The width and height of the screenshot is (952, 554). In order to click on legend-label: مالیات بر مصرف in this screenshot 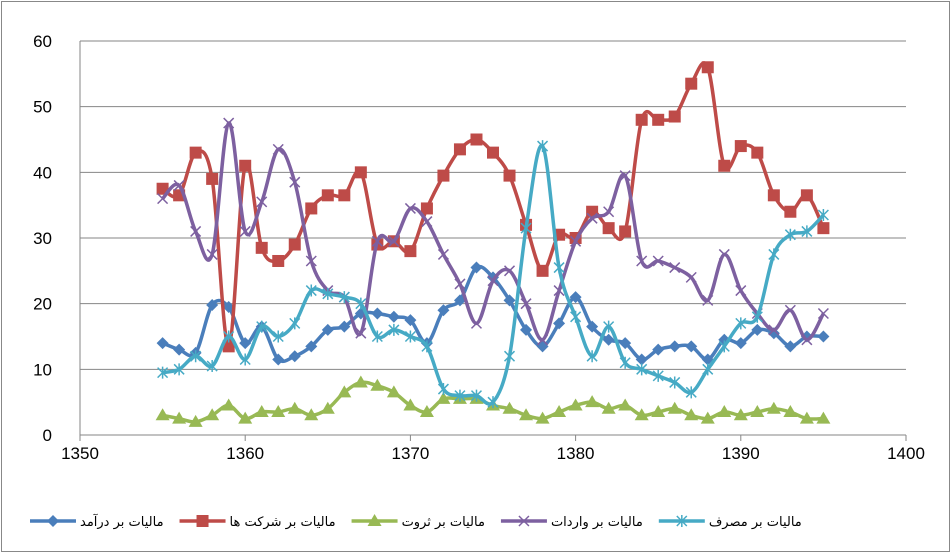, I will do `click(755, 522)`.